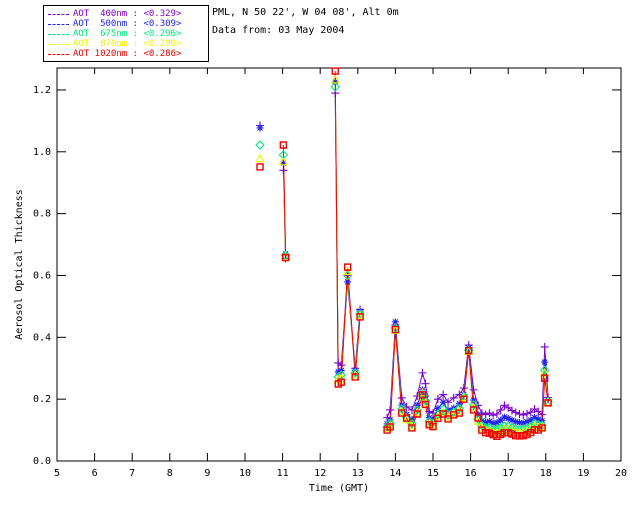  I want to click on x-tick-label: 9, so click(207, 473).